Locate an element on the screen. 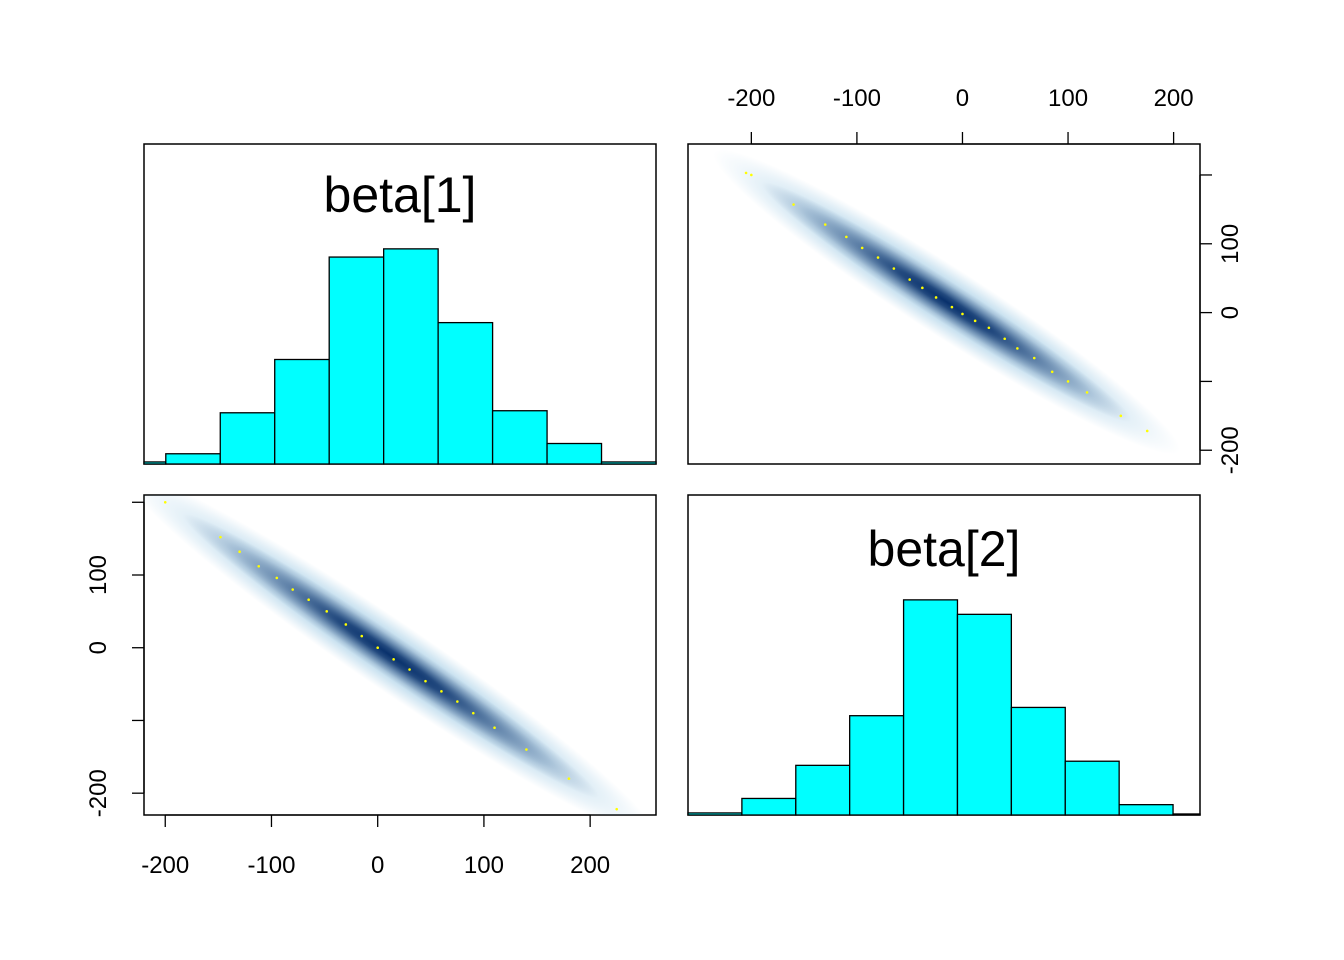  y-axis-right: -200 0 100 is located at coordinates (1221, 324).